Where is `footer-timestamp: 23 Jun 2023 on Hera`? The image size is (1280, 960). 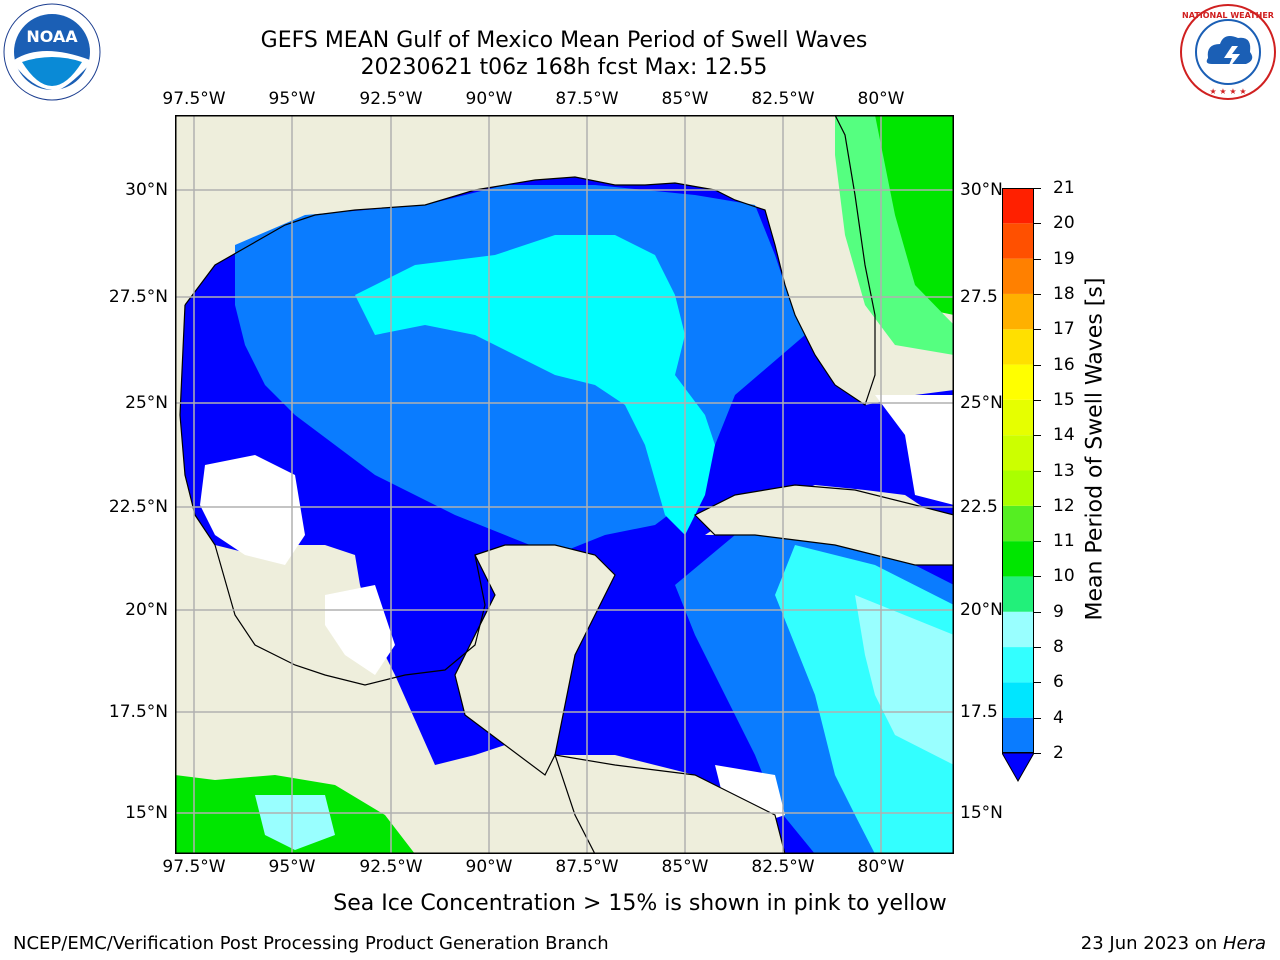 footer-timestamp: 23 Jun 2023 on Hera is located at coordinates (1173, 943).